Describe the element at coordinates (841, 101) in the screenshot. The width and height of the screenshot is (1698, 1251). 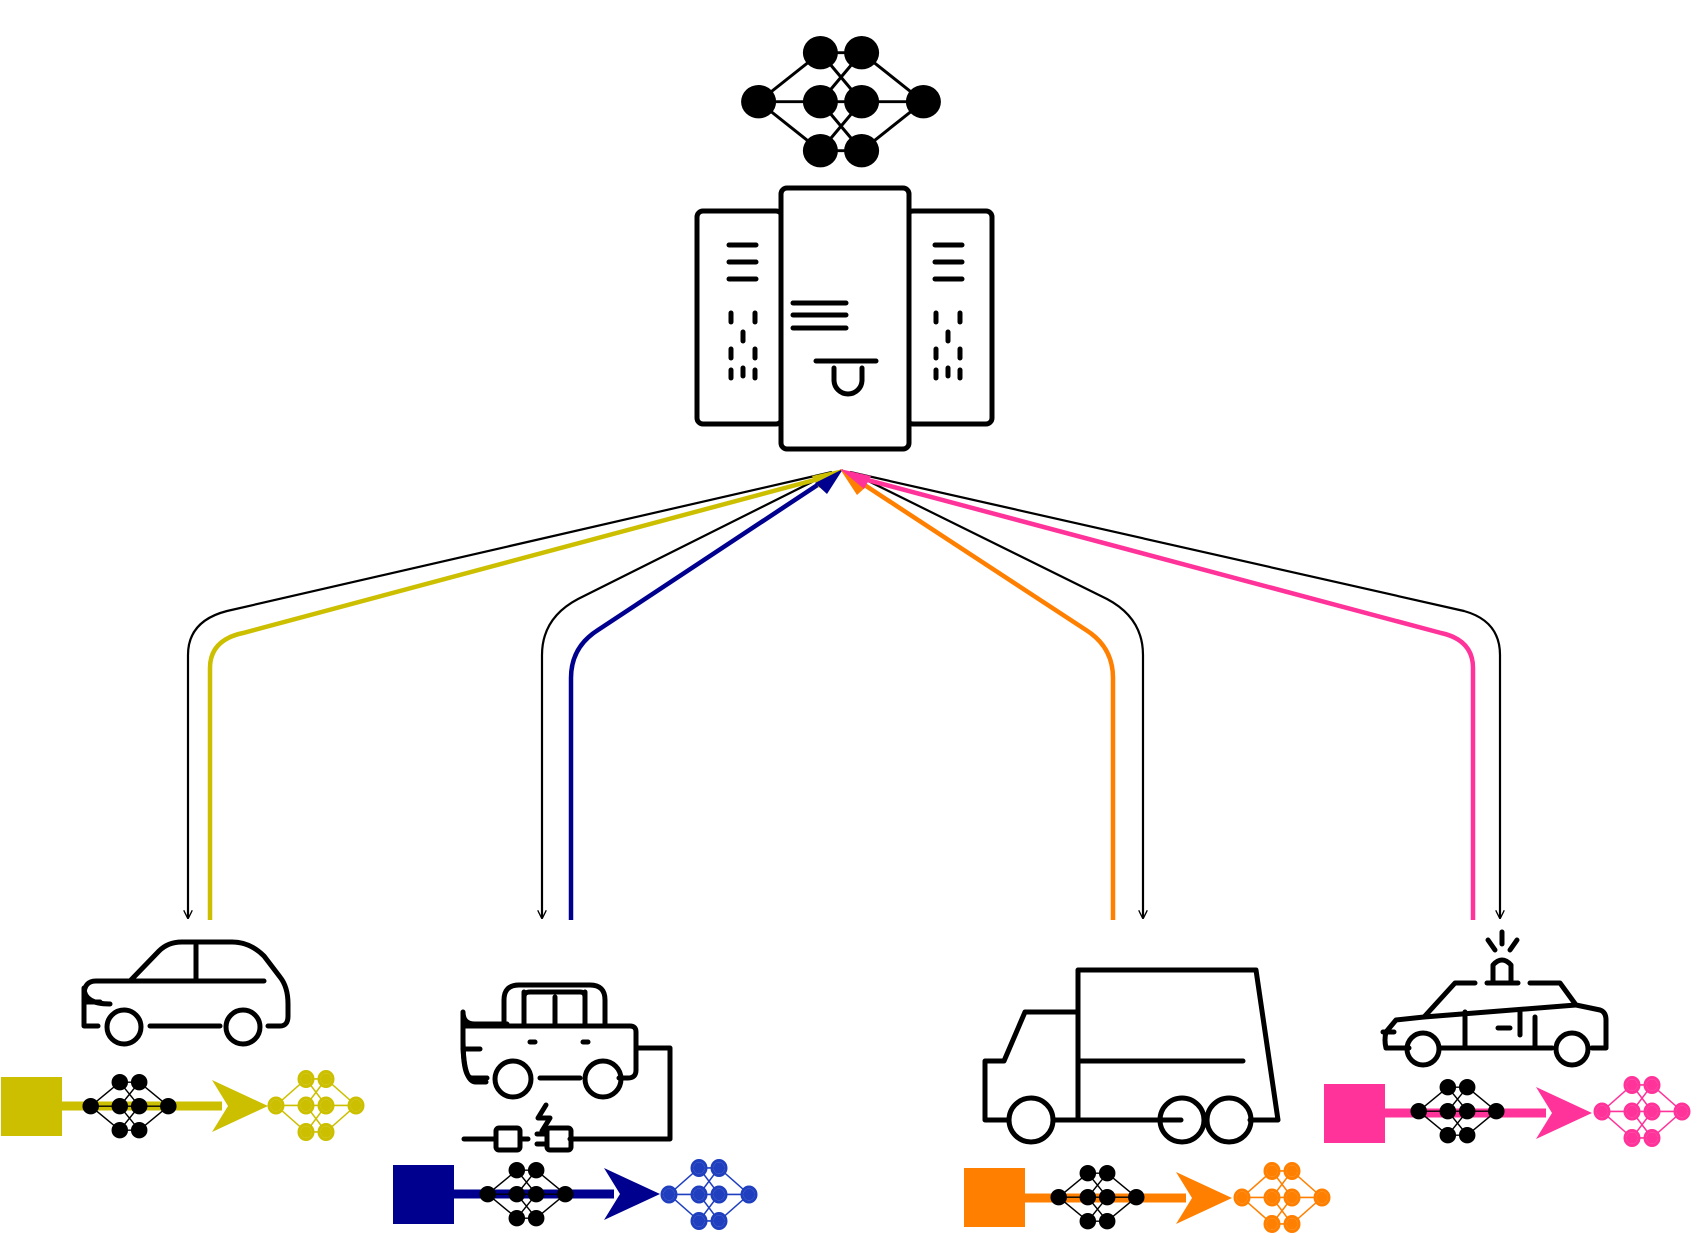
I see `global-model-icon` at that location.